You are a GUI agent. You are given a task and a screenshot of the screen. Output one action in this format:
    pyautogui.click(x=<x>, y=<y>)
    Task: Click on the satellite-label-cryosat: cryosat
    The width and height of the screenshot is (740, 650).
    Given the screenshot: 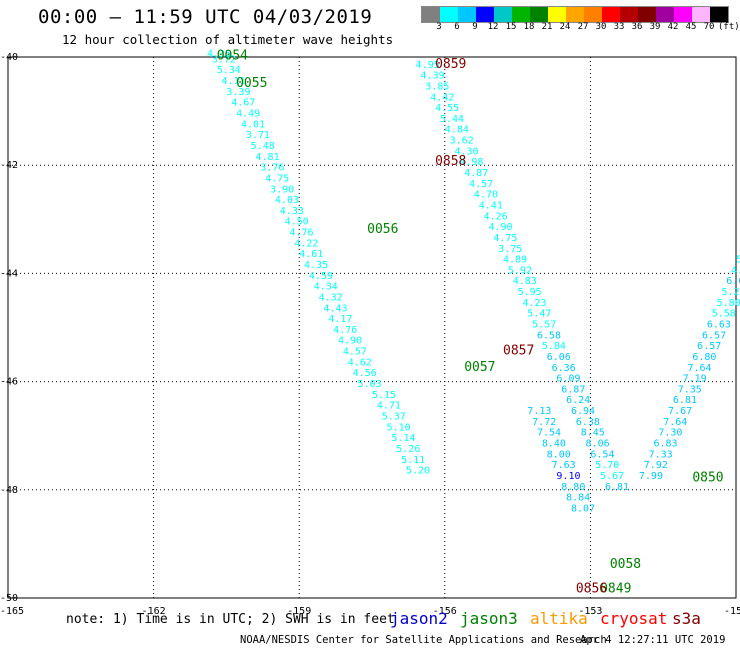 What is the action you would take?
    pyautogui.click(x=634, y=618)
    